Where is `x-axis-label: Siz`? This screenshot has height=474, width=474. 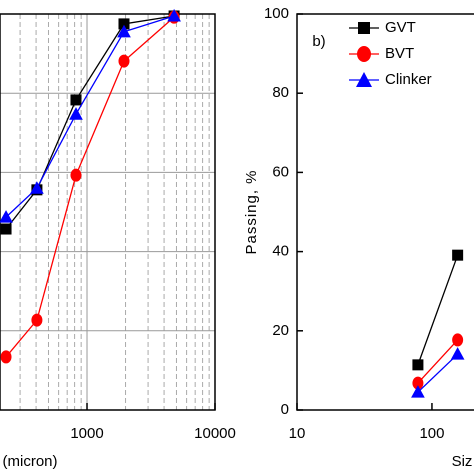
x-axis-label: Siz is located at coordinates (462, 461).